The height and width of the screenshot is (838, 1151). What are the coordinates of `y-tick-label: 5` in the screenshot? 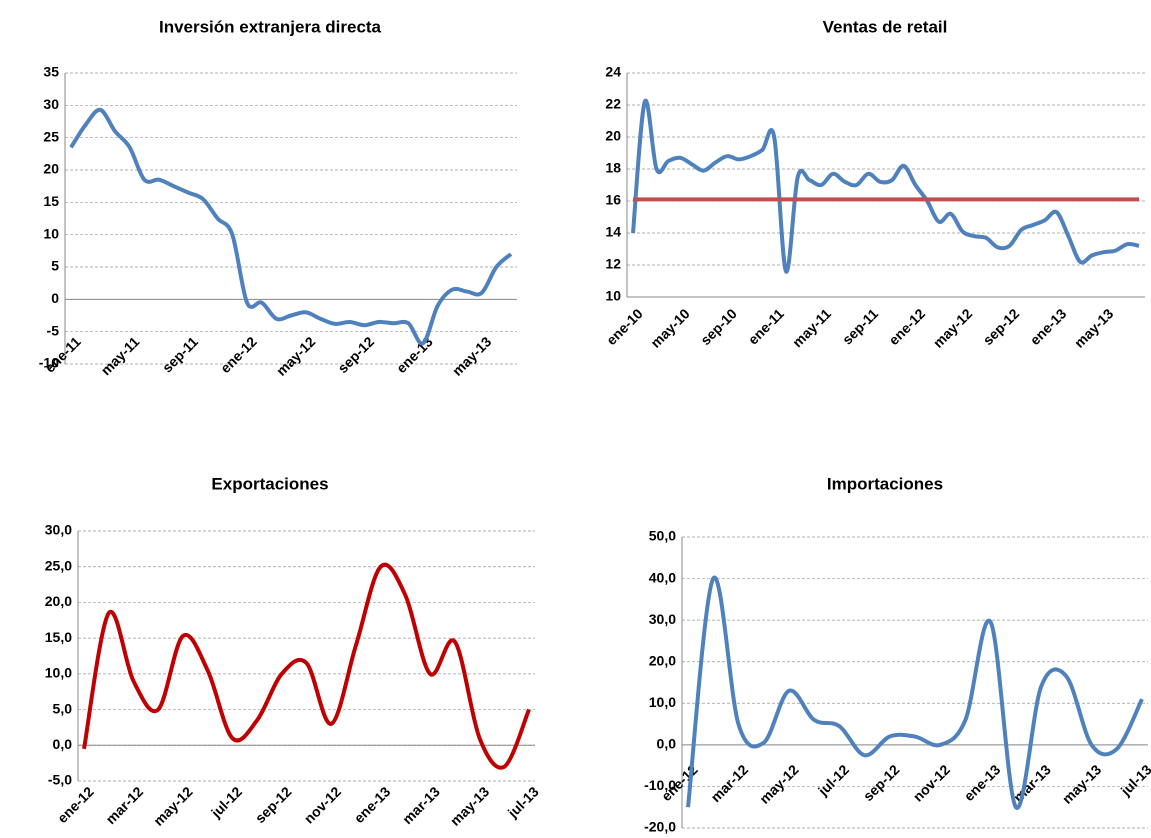 It's located at (55, 266).